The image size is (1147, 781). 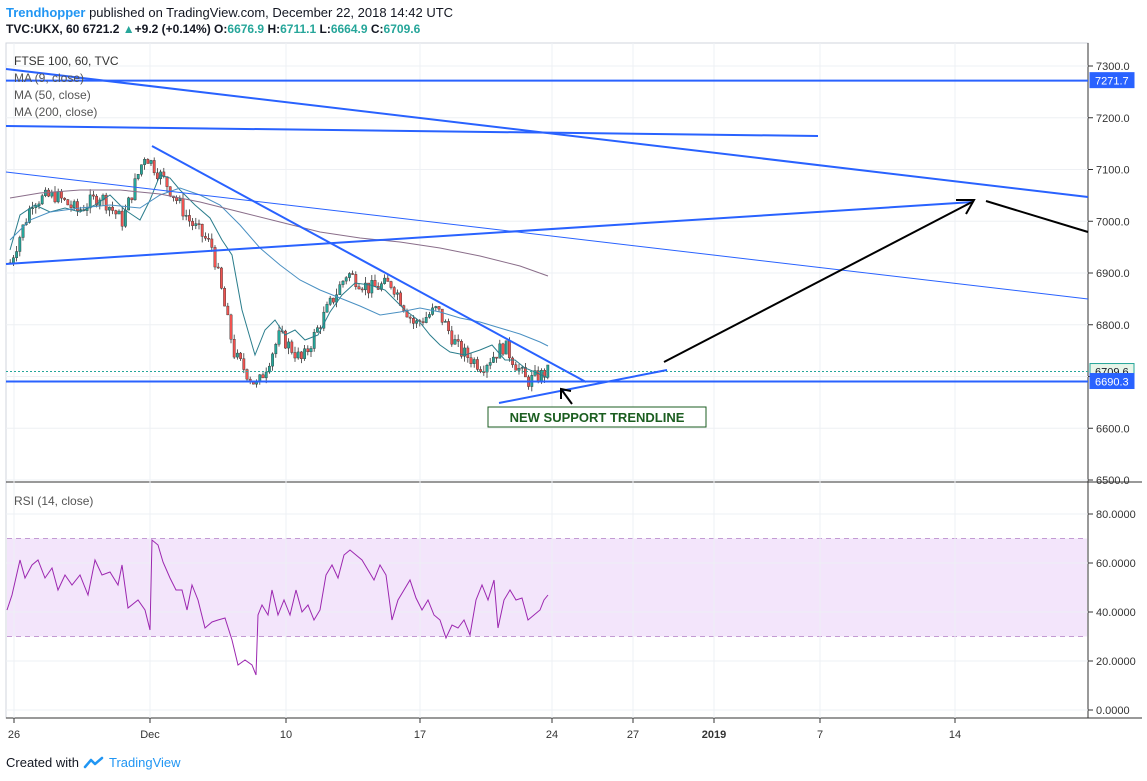 What do you see at coordinates (1113, 429) in the screenshot?
I see `price-tick-label: 6600.0` at bounding box center [1113, 429].